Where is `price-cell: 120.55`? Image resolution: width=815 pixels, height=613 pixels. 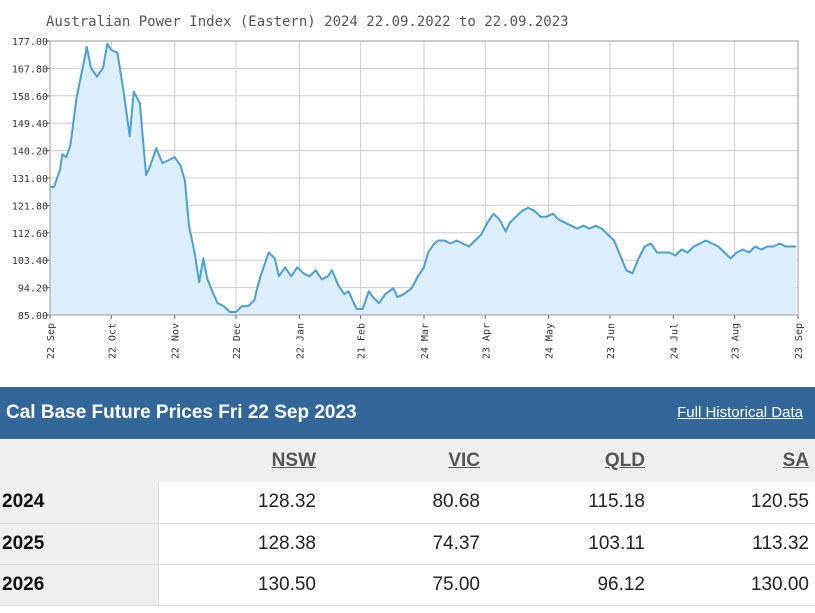 price-cell: 120.55 is located at coordinates (733, 503).